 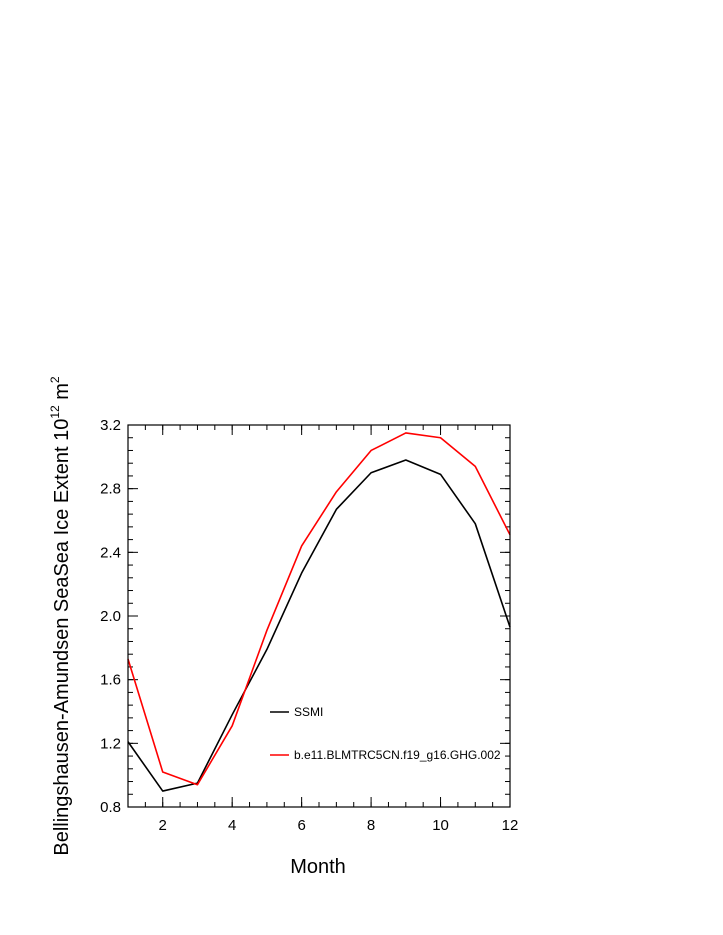 What do you see at coordinates (110, 743) in the screenshot?
I see `y-tick-label: 1.2` at bounding box center [110, 743].